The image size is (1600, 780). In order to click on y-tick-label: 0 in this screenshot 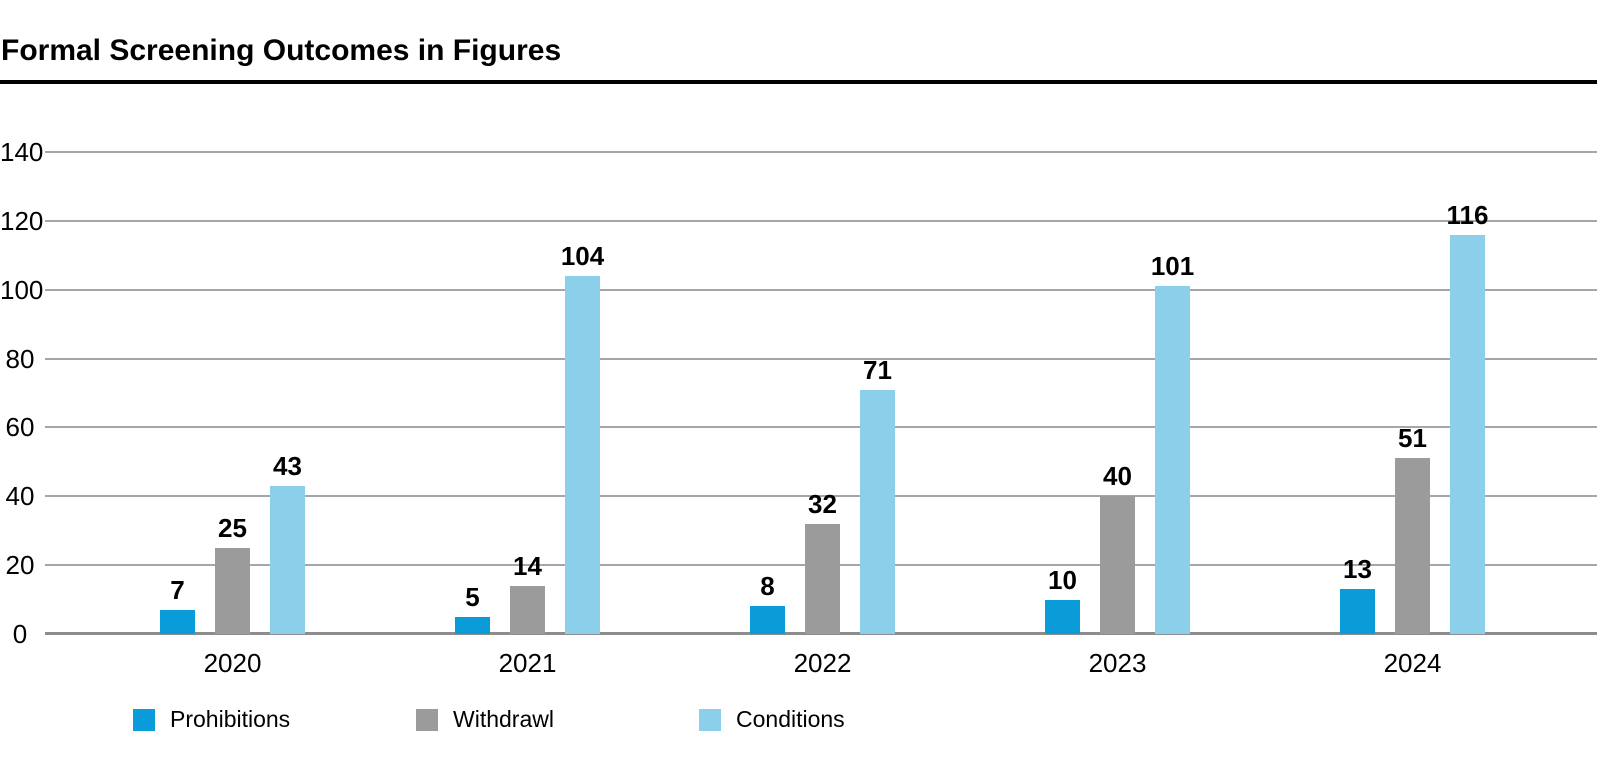, I will do `click(20, 634)`.